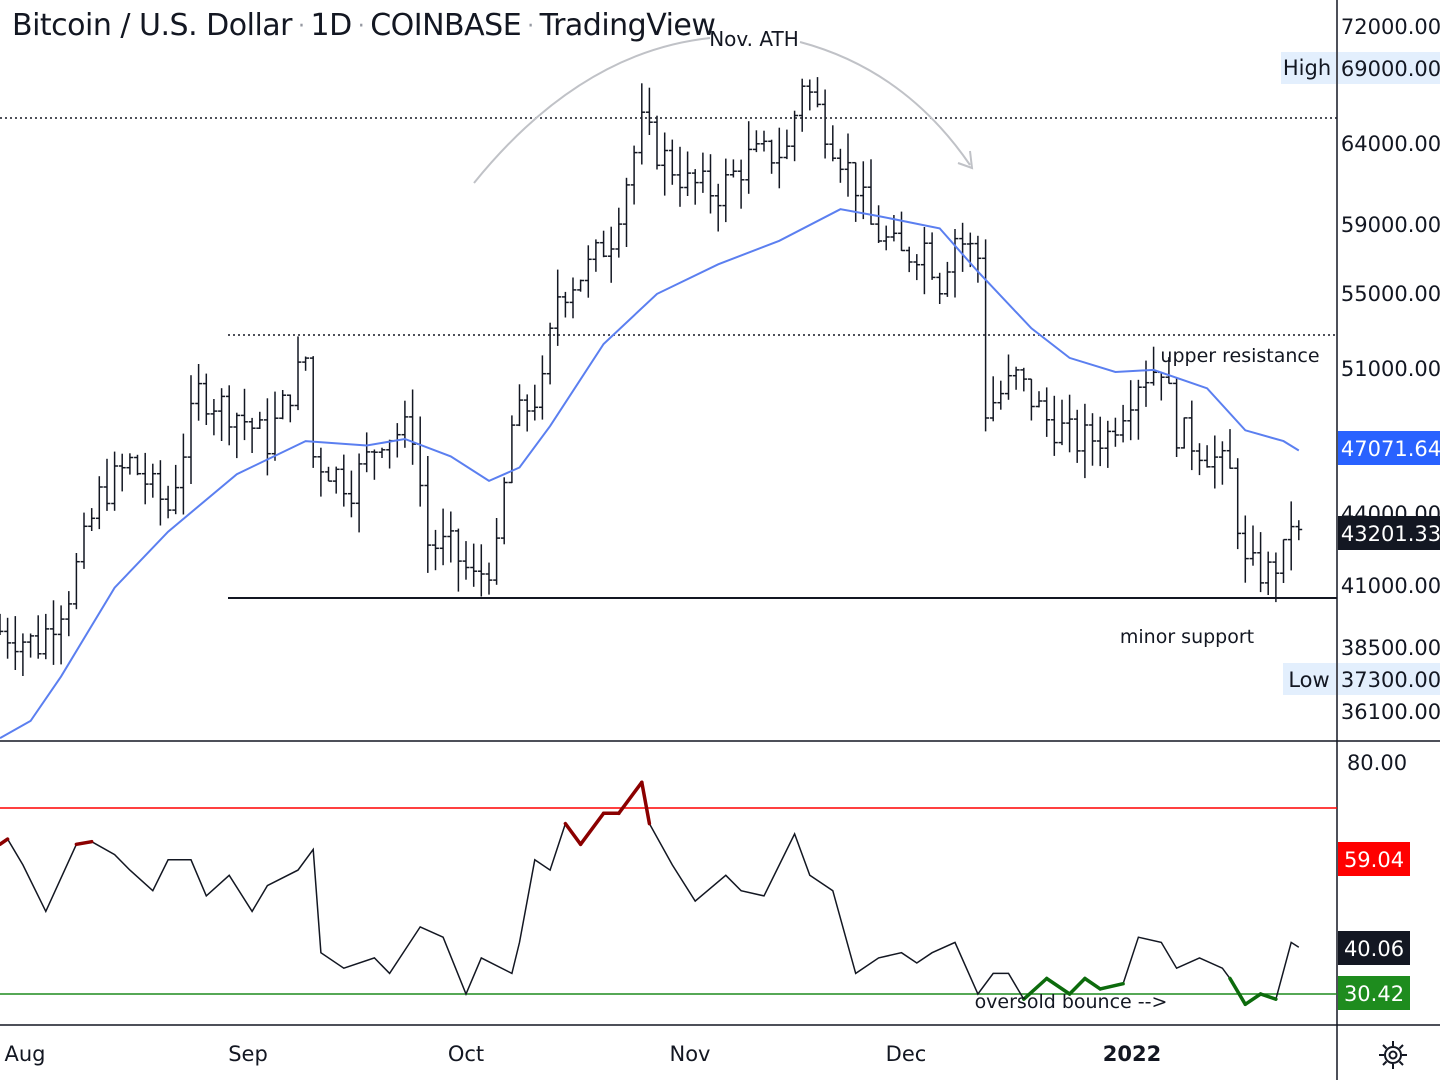 Image resolution: width=1440 pixels, height=1080 pixels. What do you see at coordinates (152, 25) in the screenshot?
I see `symbol-name: Bitcoin / U.S. Dollar` at bounding box center [152, 25].